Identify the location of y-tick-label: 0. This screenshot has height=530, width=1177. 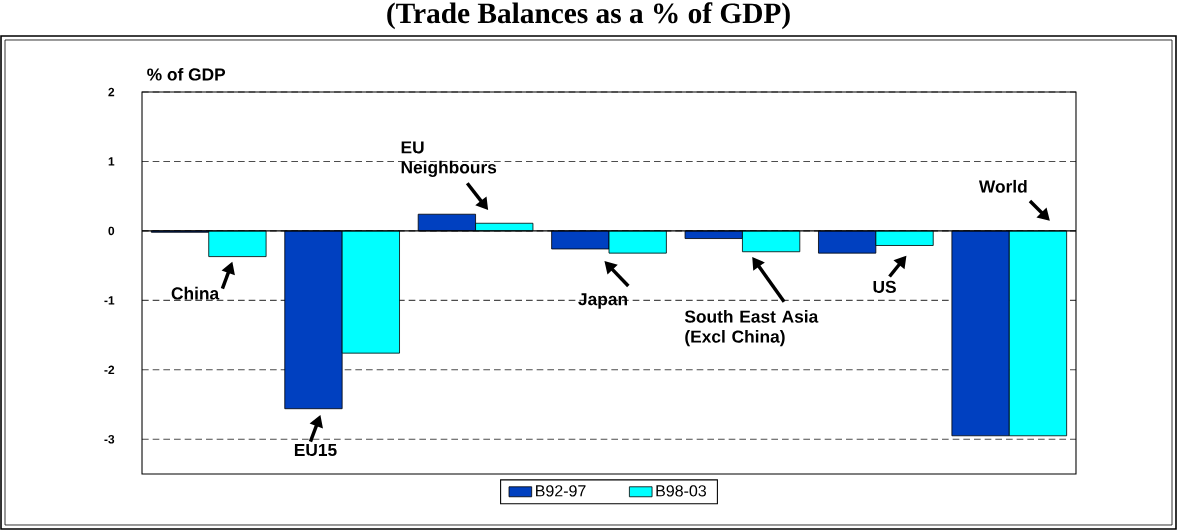
(111, 231).